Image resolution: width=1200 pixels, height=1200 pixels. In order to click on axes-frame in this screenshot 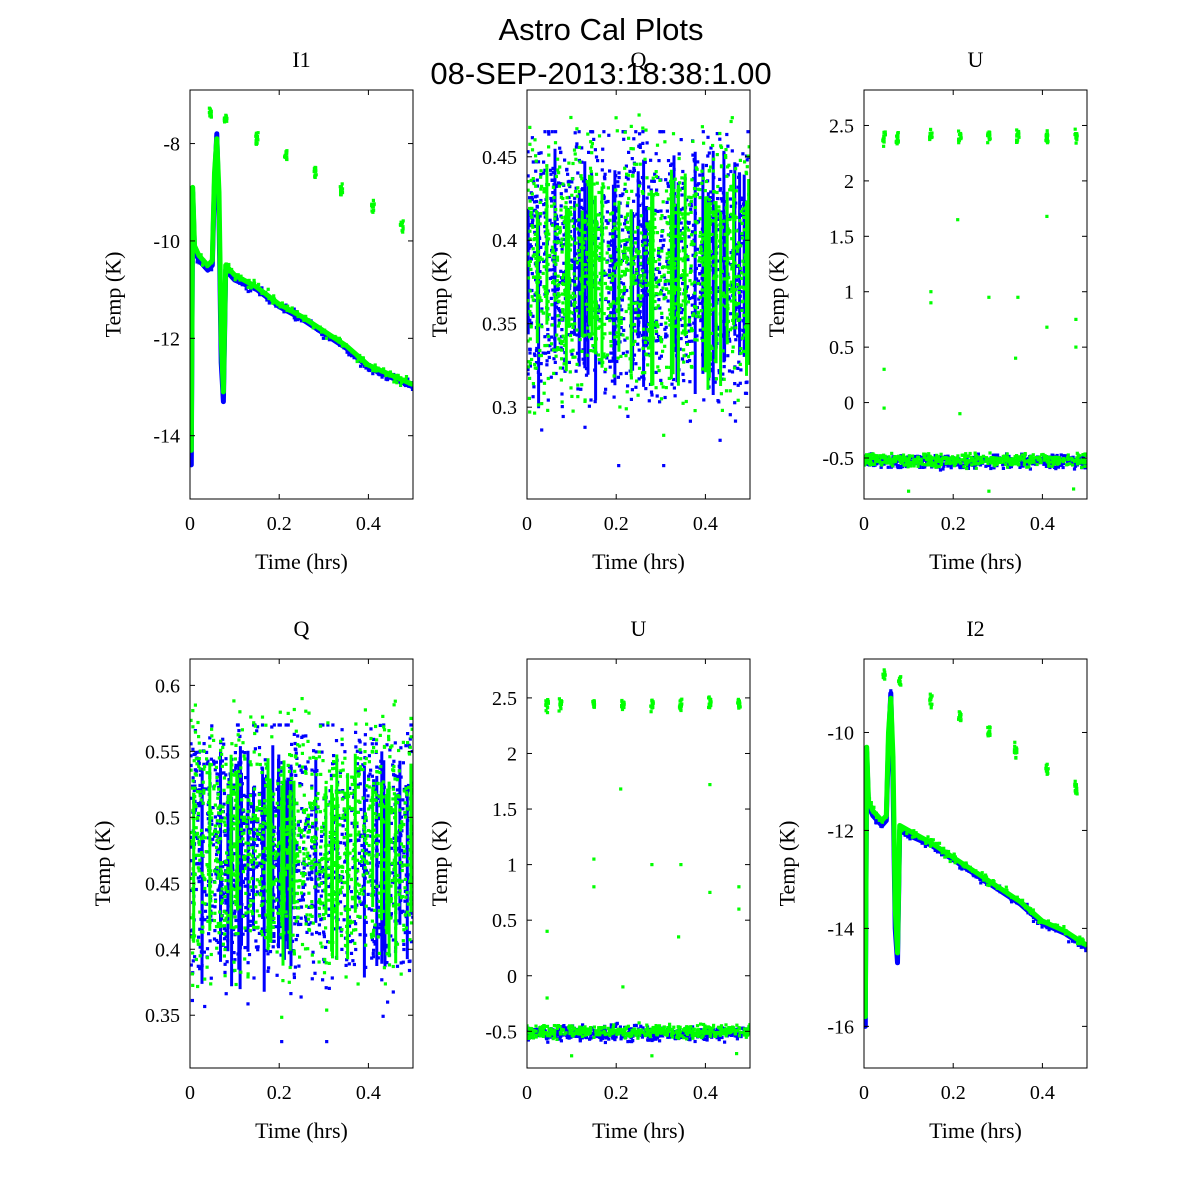, I will do `click(975, 294)`.